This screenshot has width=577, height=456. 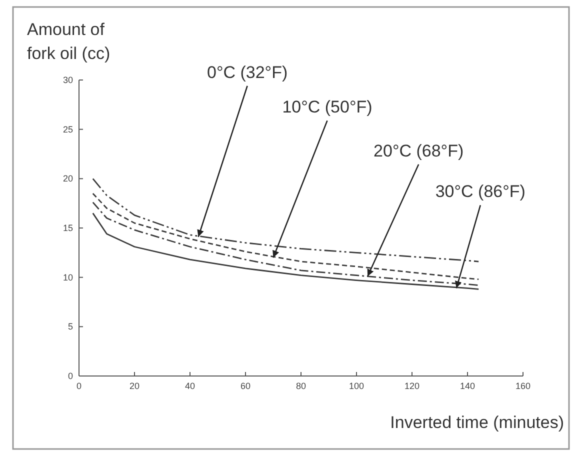 What do you see at coordinates (67, 179) in the screenshot?
I see `y-tick-label: 20` at bounding box center [67, 179].